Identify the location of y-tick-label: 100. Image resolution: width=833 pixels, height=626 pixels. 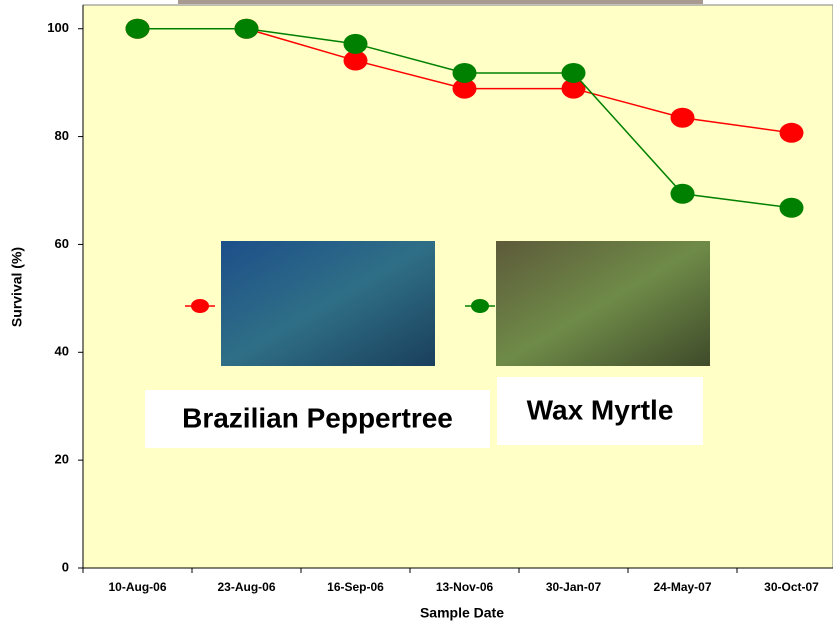
(58, 27).